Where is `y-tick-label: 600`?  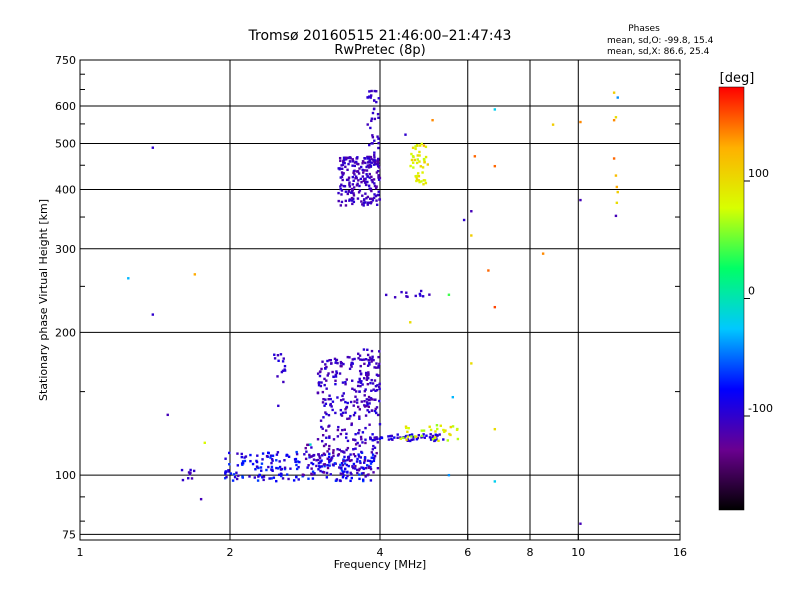
y-tick-label: 600 is located at coordinates (65, 106).